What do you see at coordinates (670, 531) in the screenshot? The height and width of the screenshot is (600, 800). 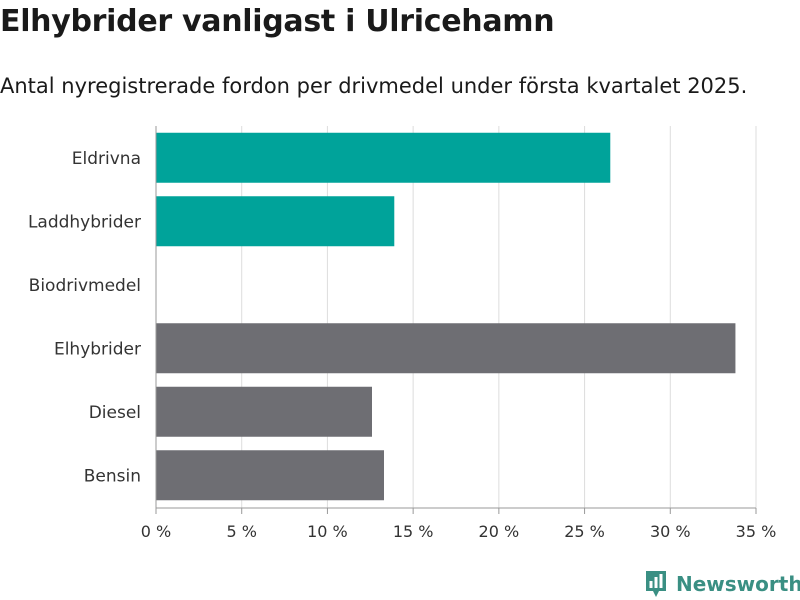 I see `x-tick-label: 30 %` at bounding box center [670, 531].